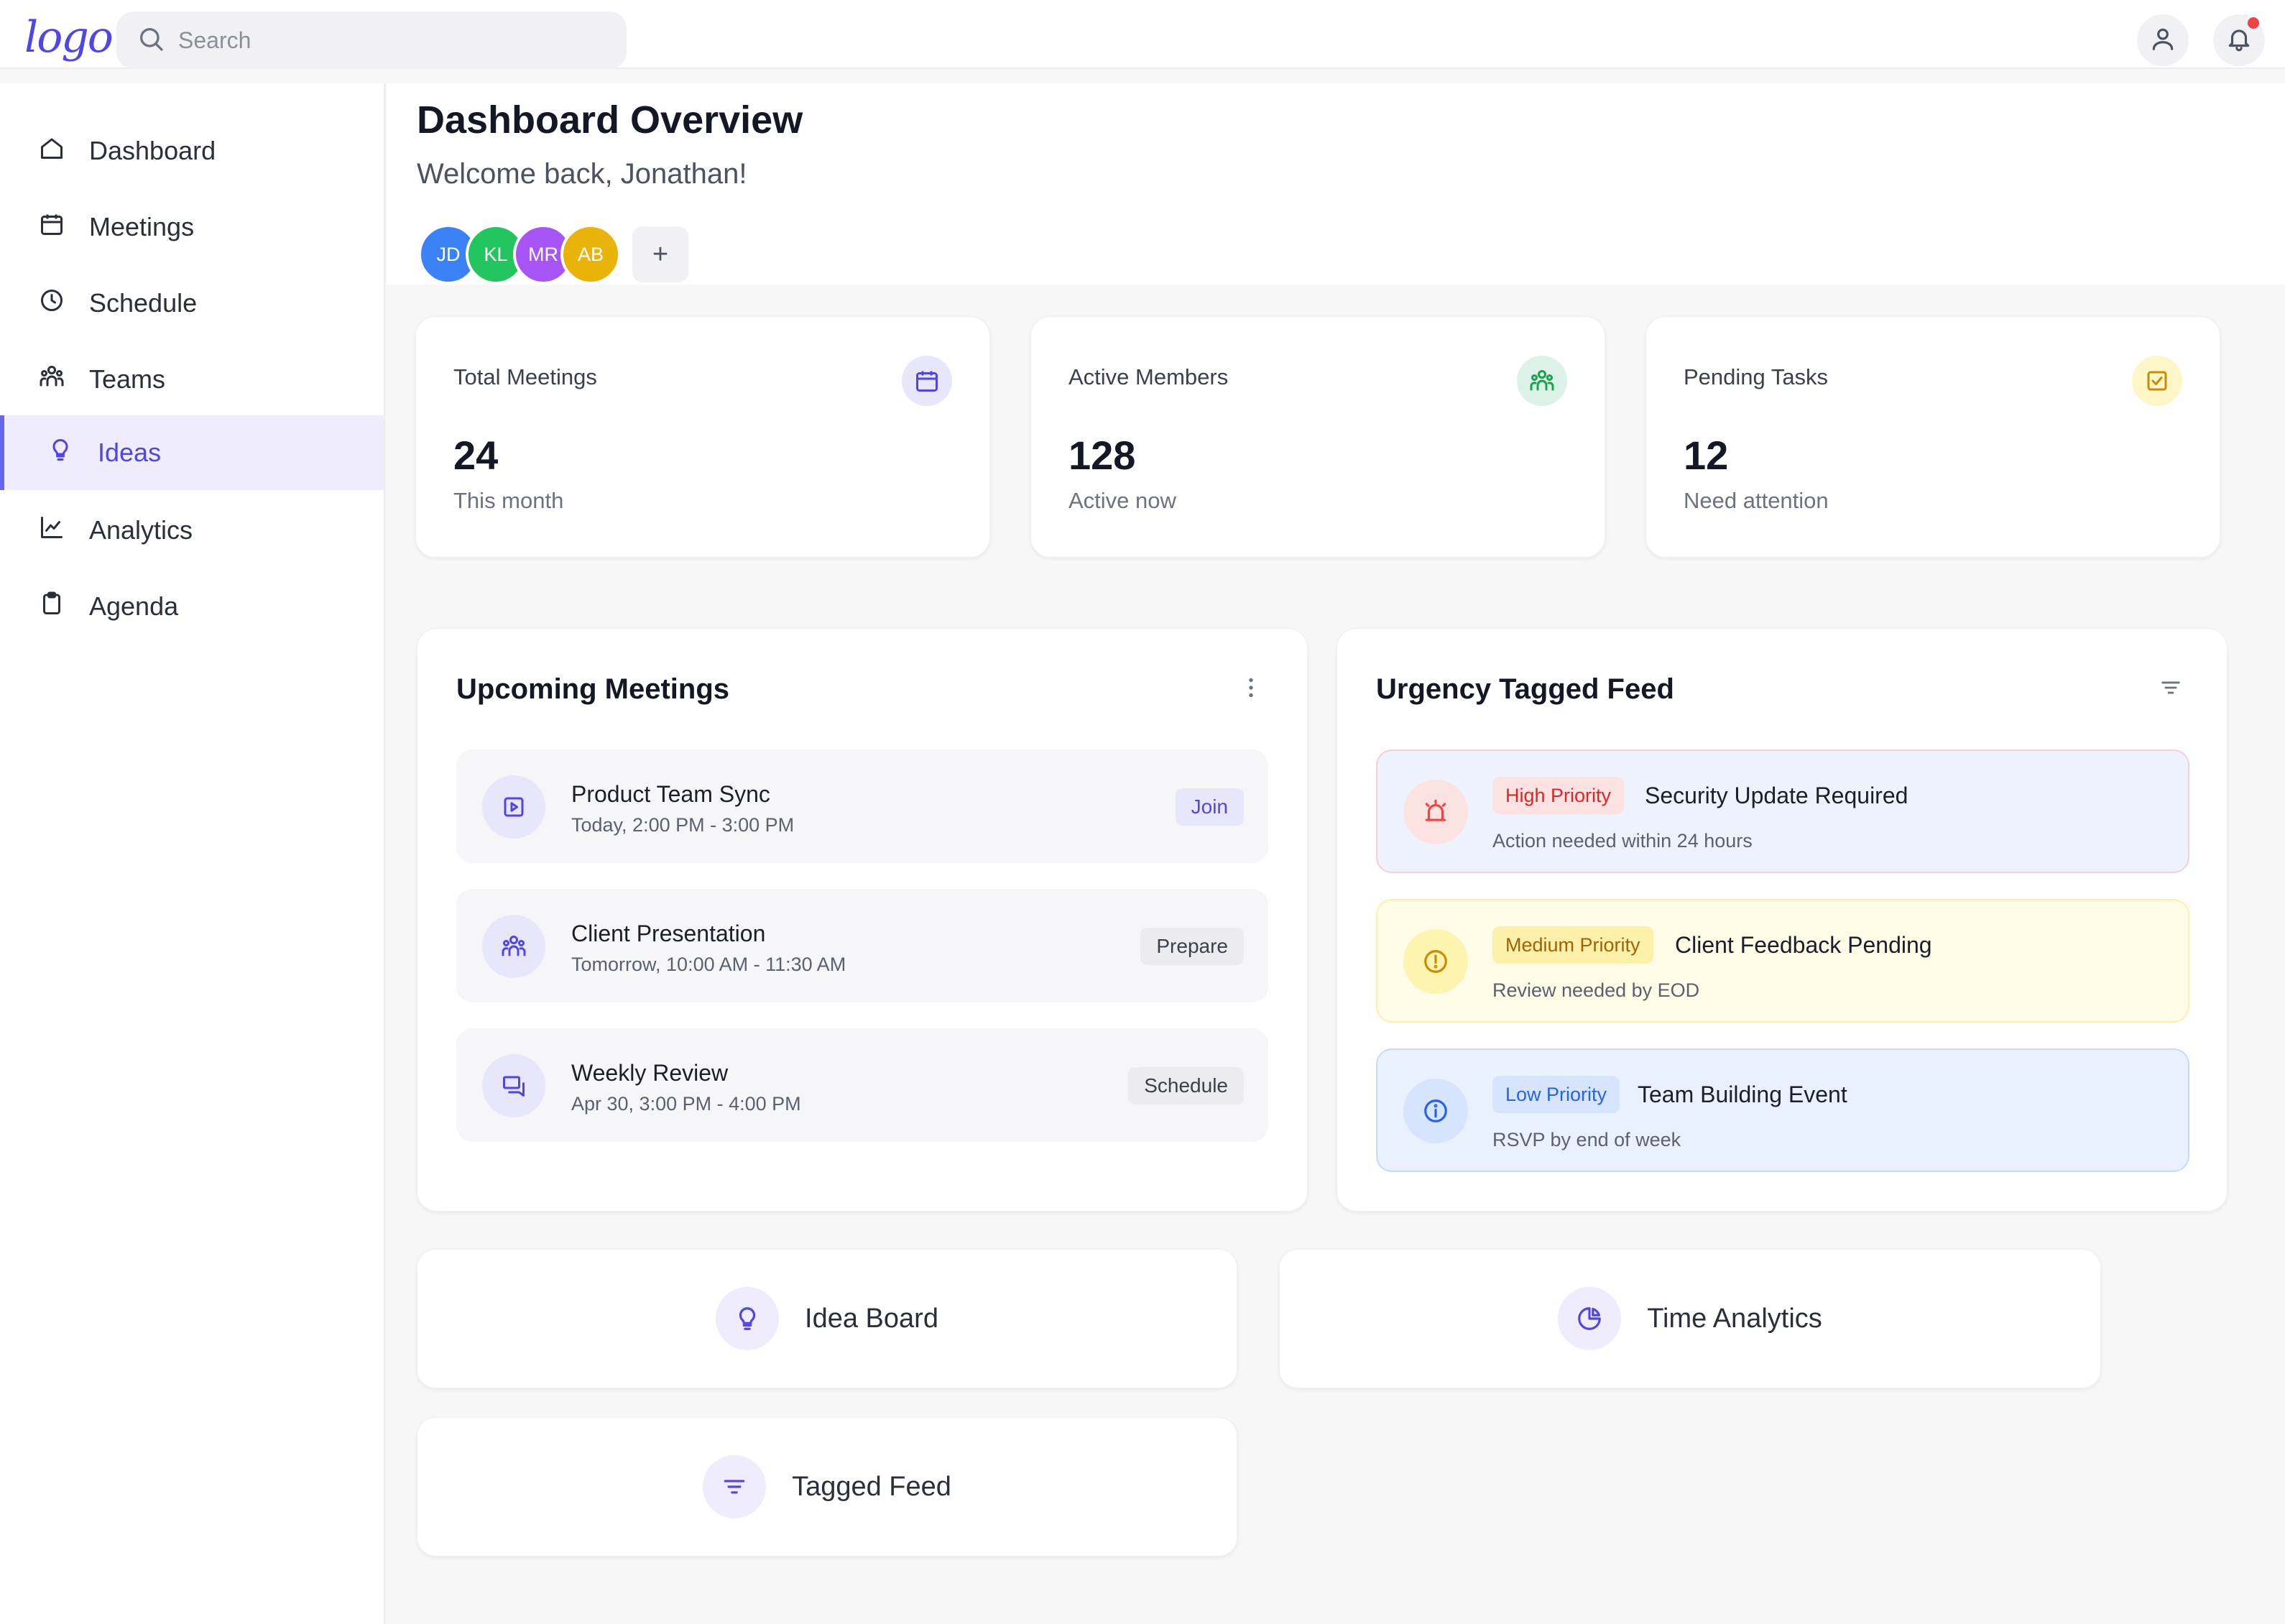 This screenshot has width=2285, height=1624. Describe the element at coordinates (1525, 689) in the screenshot. I see `panel-title: Urgency Tagged Feed` at that location.